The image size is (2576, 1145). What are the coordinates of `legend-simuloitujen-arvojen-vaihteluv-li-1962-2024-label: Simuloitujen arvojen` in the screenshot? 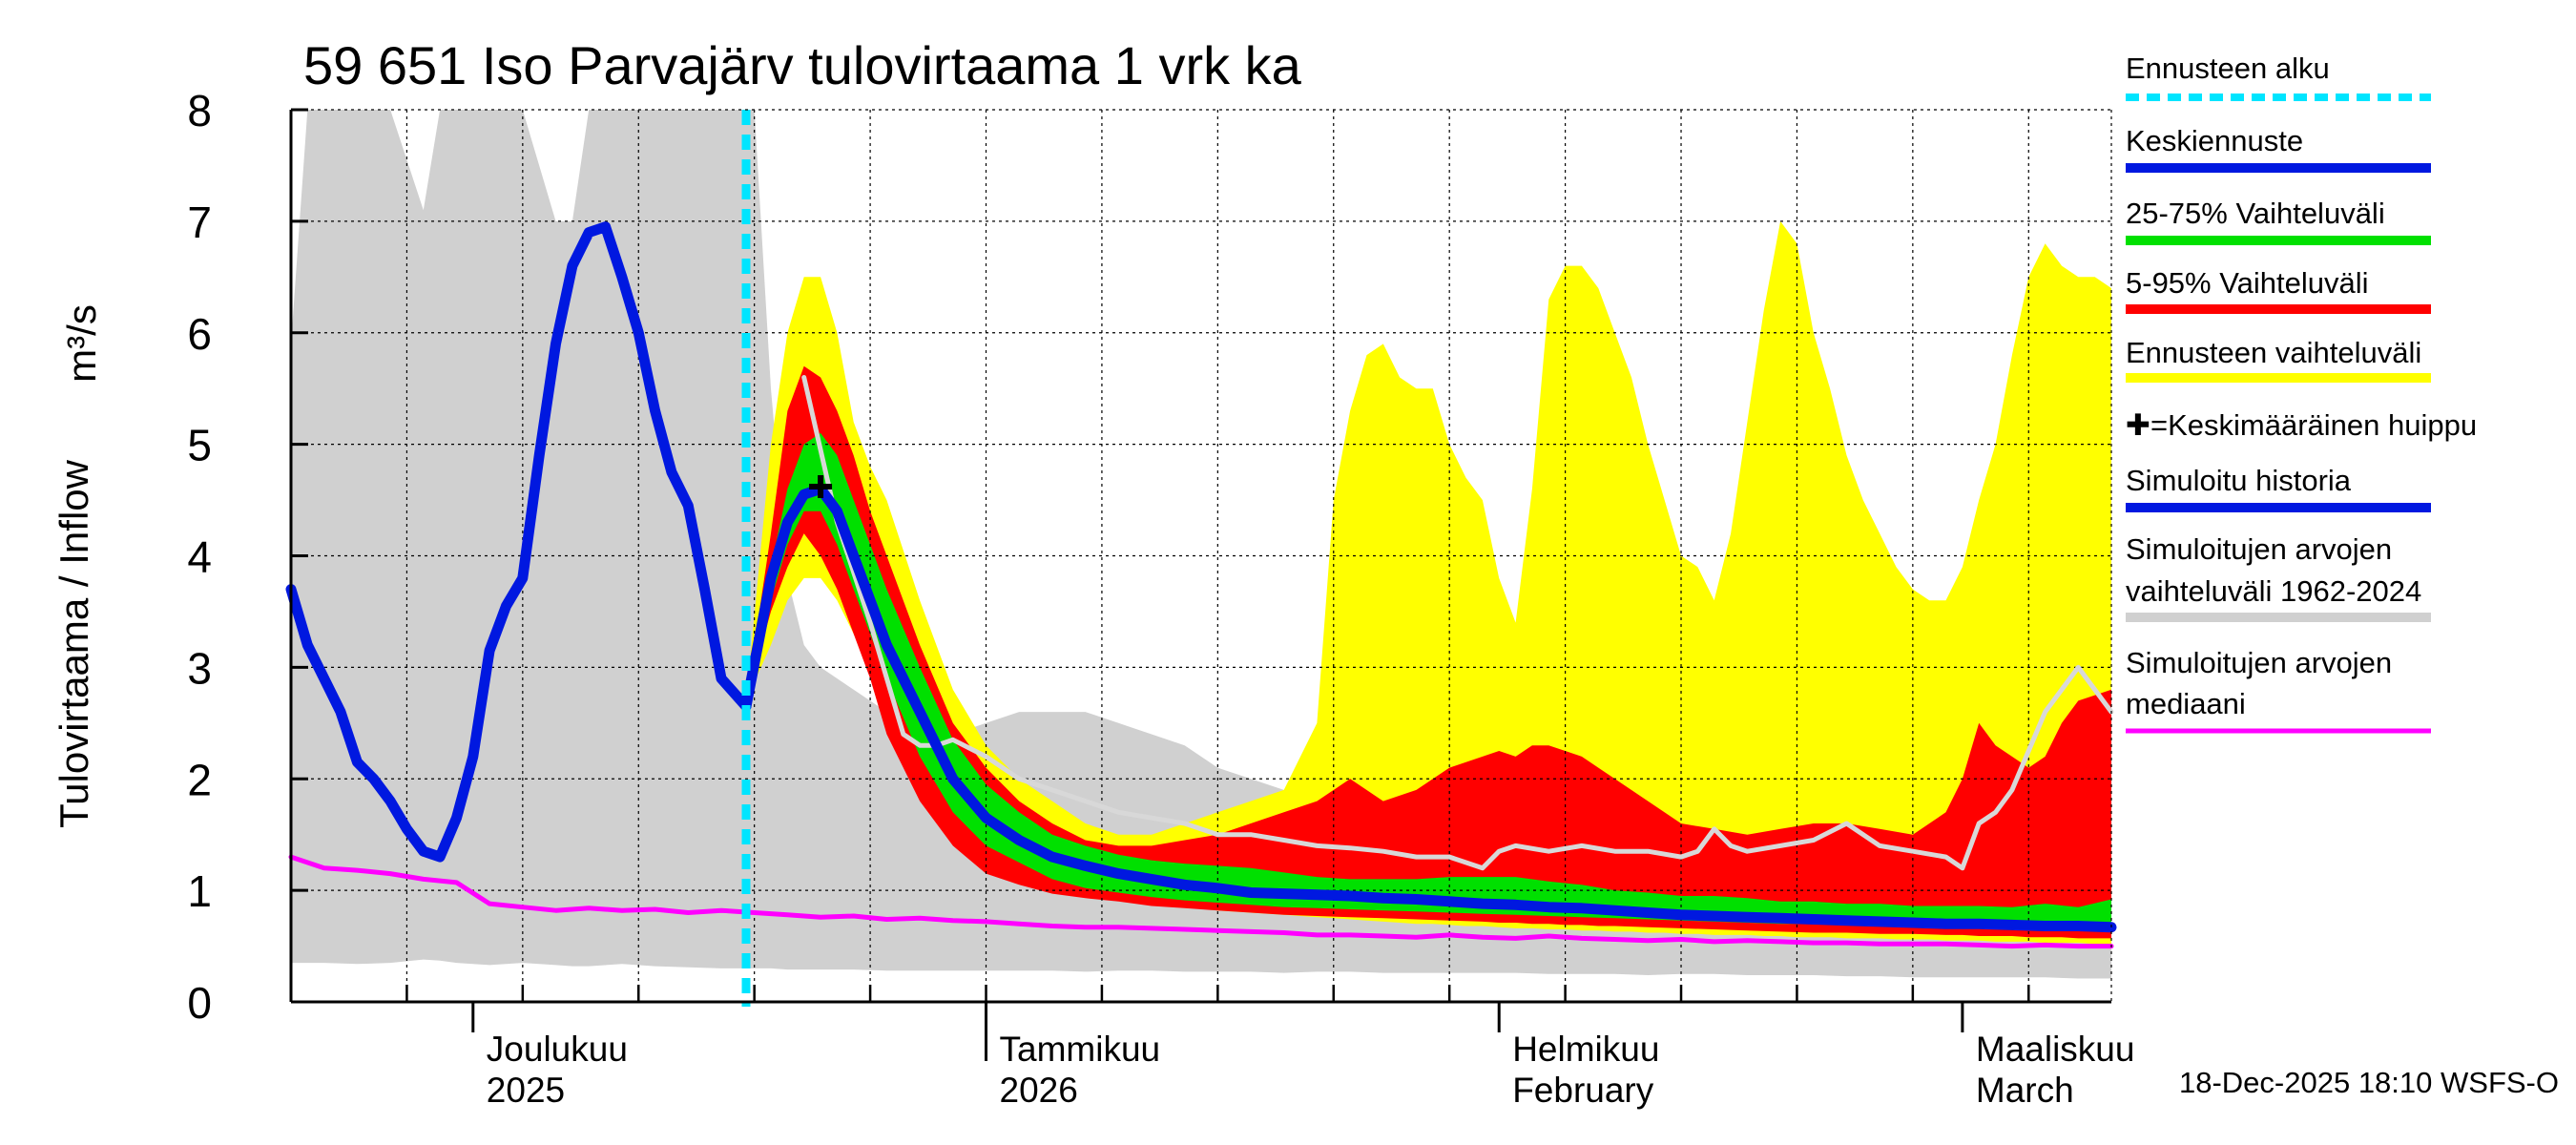 It's located at (2259, 549).